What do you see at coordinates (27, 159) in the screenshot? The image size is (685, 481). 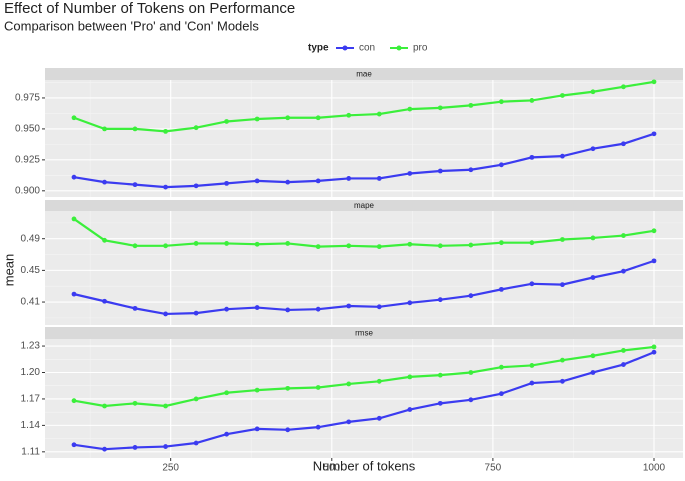 I see `y-tick-label: 0.925` at bounding box center [27, 159].